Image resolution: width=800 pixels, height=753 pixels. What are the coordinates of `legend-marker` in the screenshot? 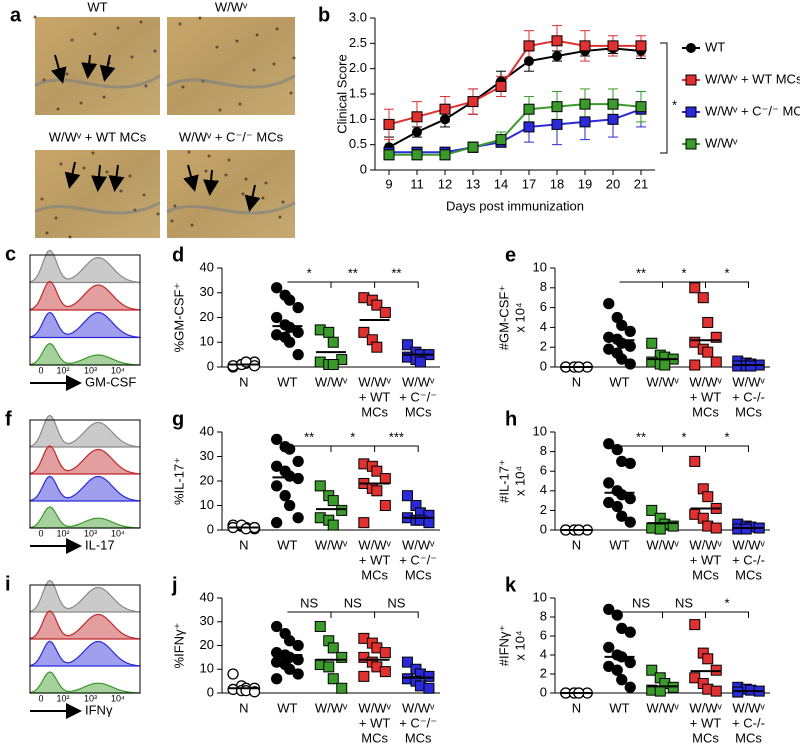 It's located at (691, 48).